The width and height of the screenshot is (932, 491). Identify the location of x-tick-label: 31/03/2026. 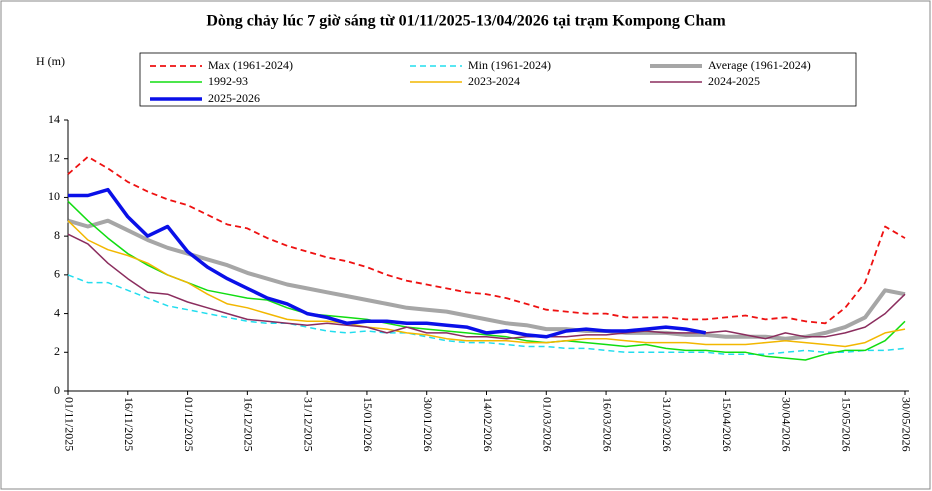
(667, 424).